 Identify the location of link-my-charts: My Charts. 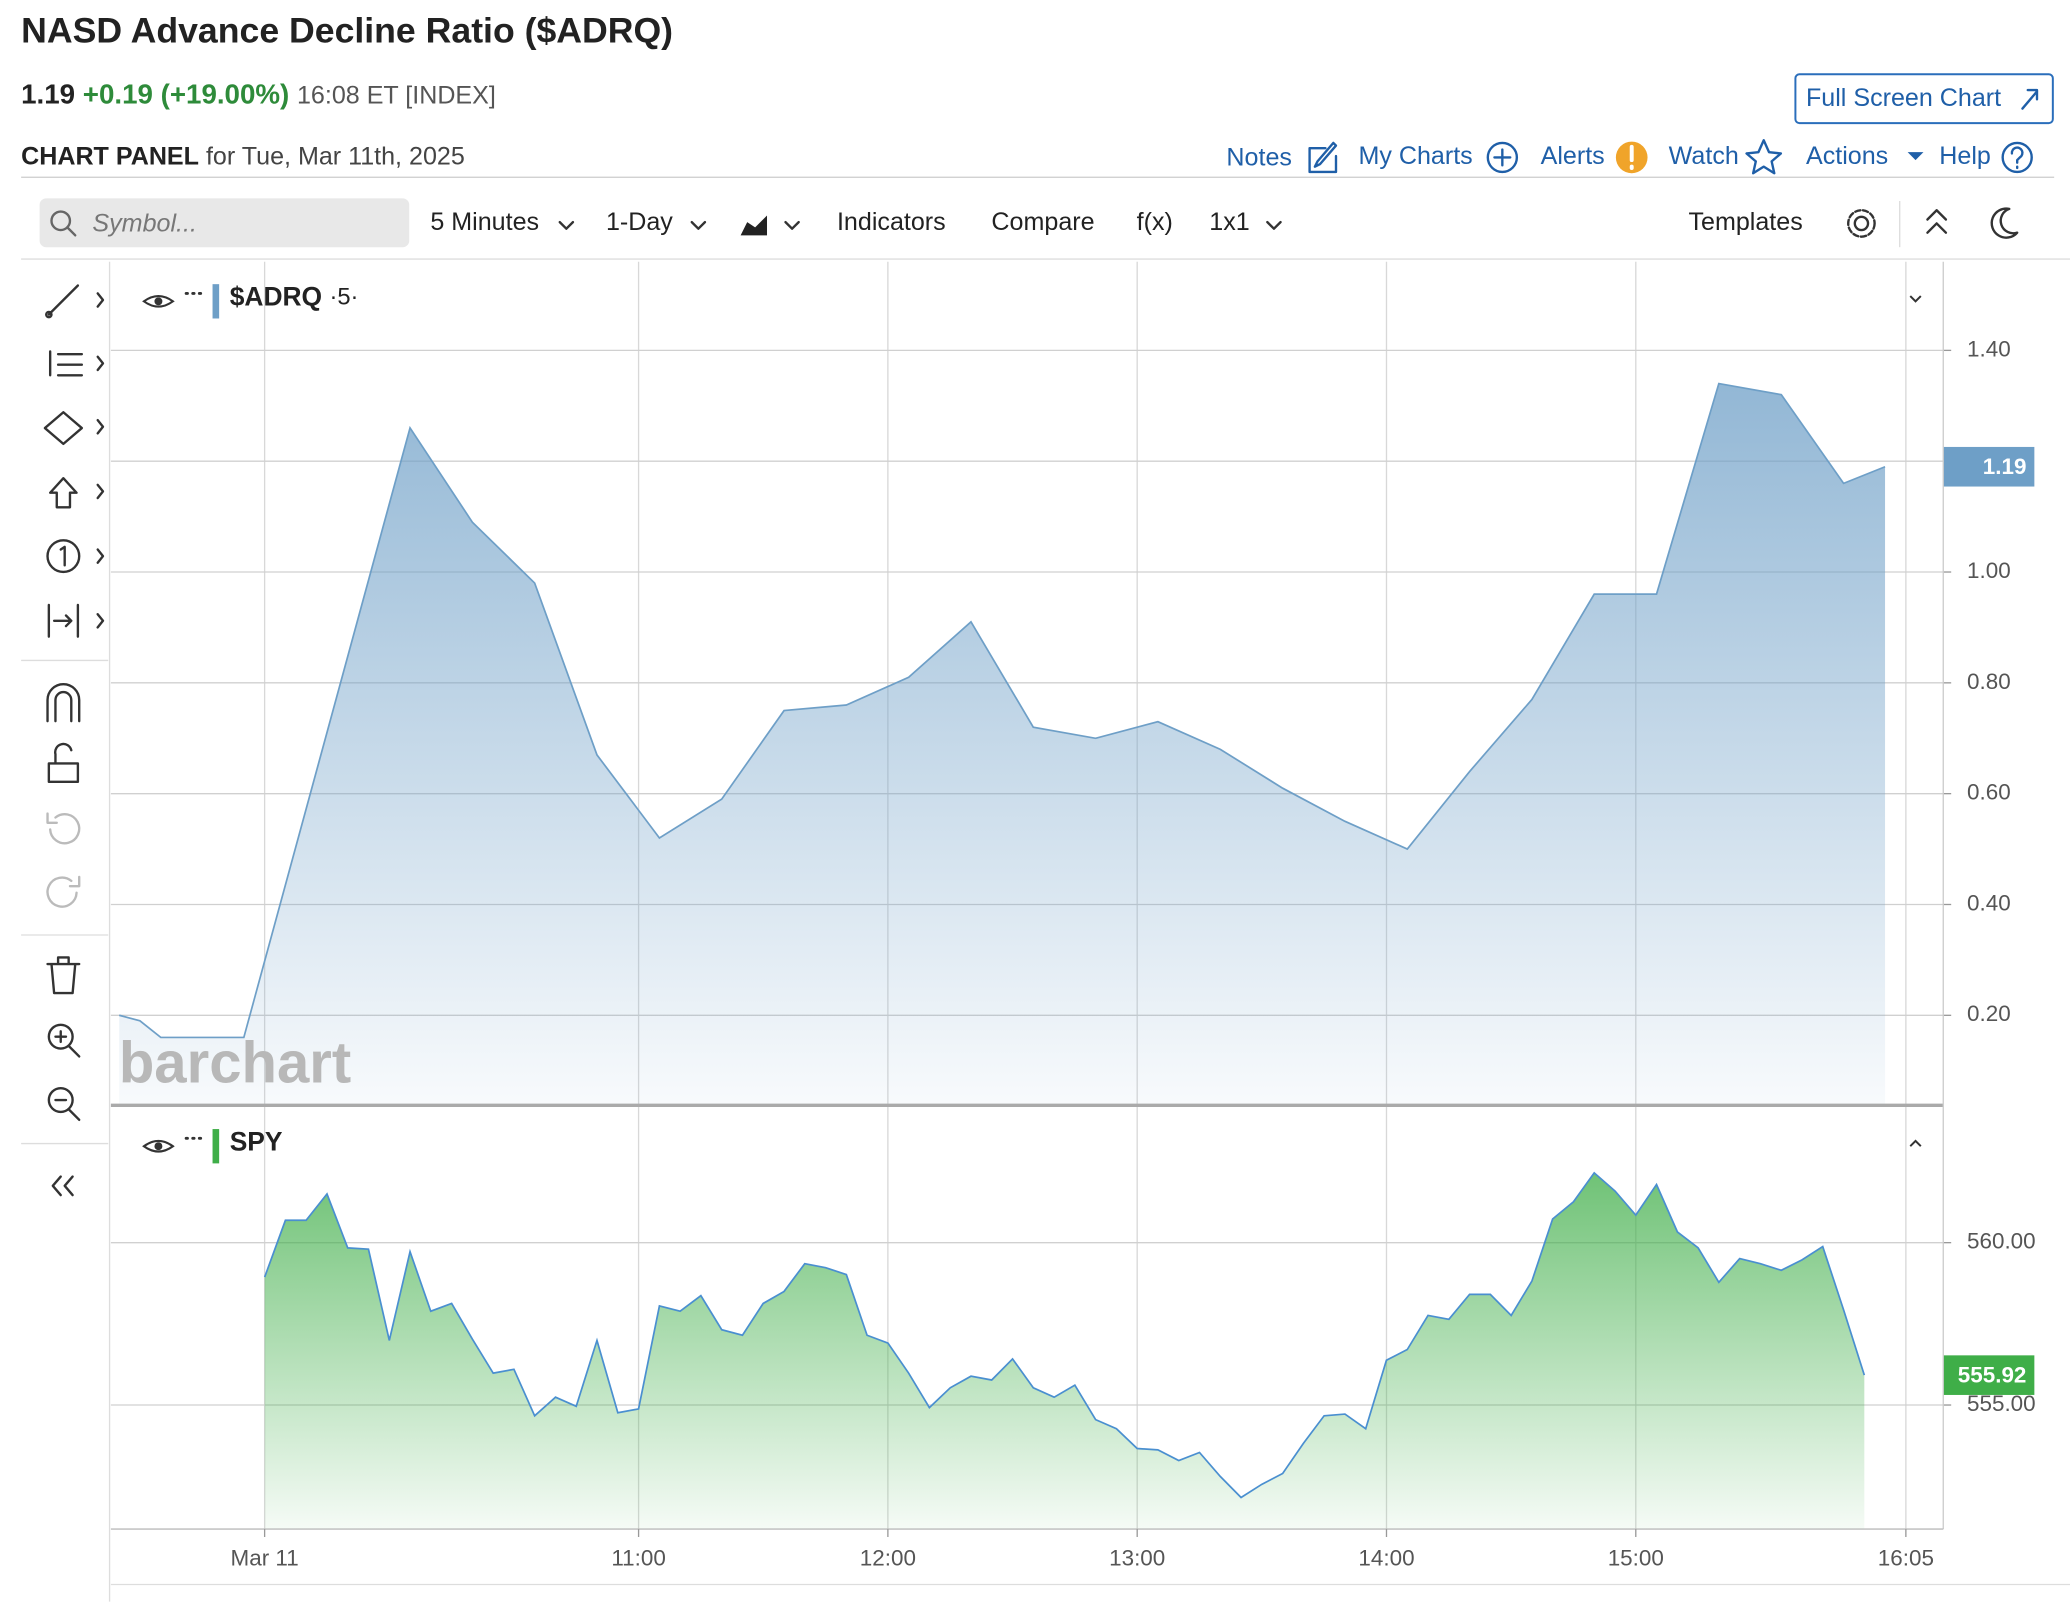
(1415, 156).